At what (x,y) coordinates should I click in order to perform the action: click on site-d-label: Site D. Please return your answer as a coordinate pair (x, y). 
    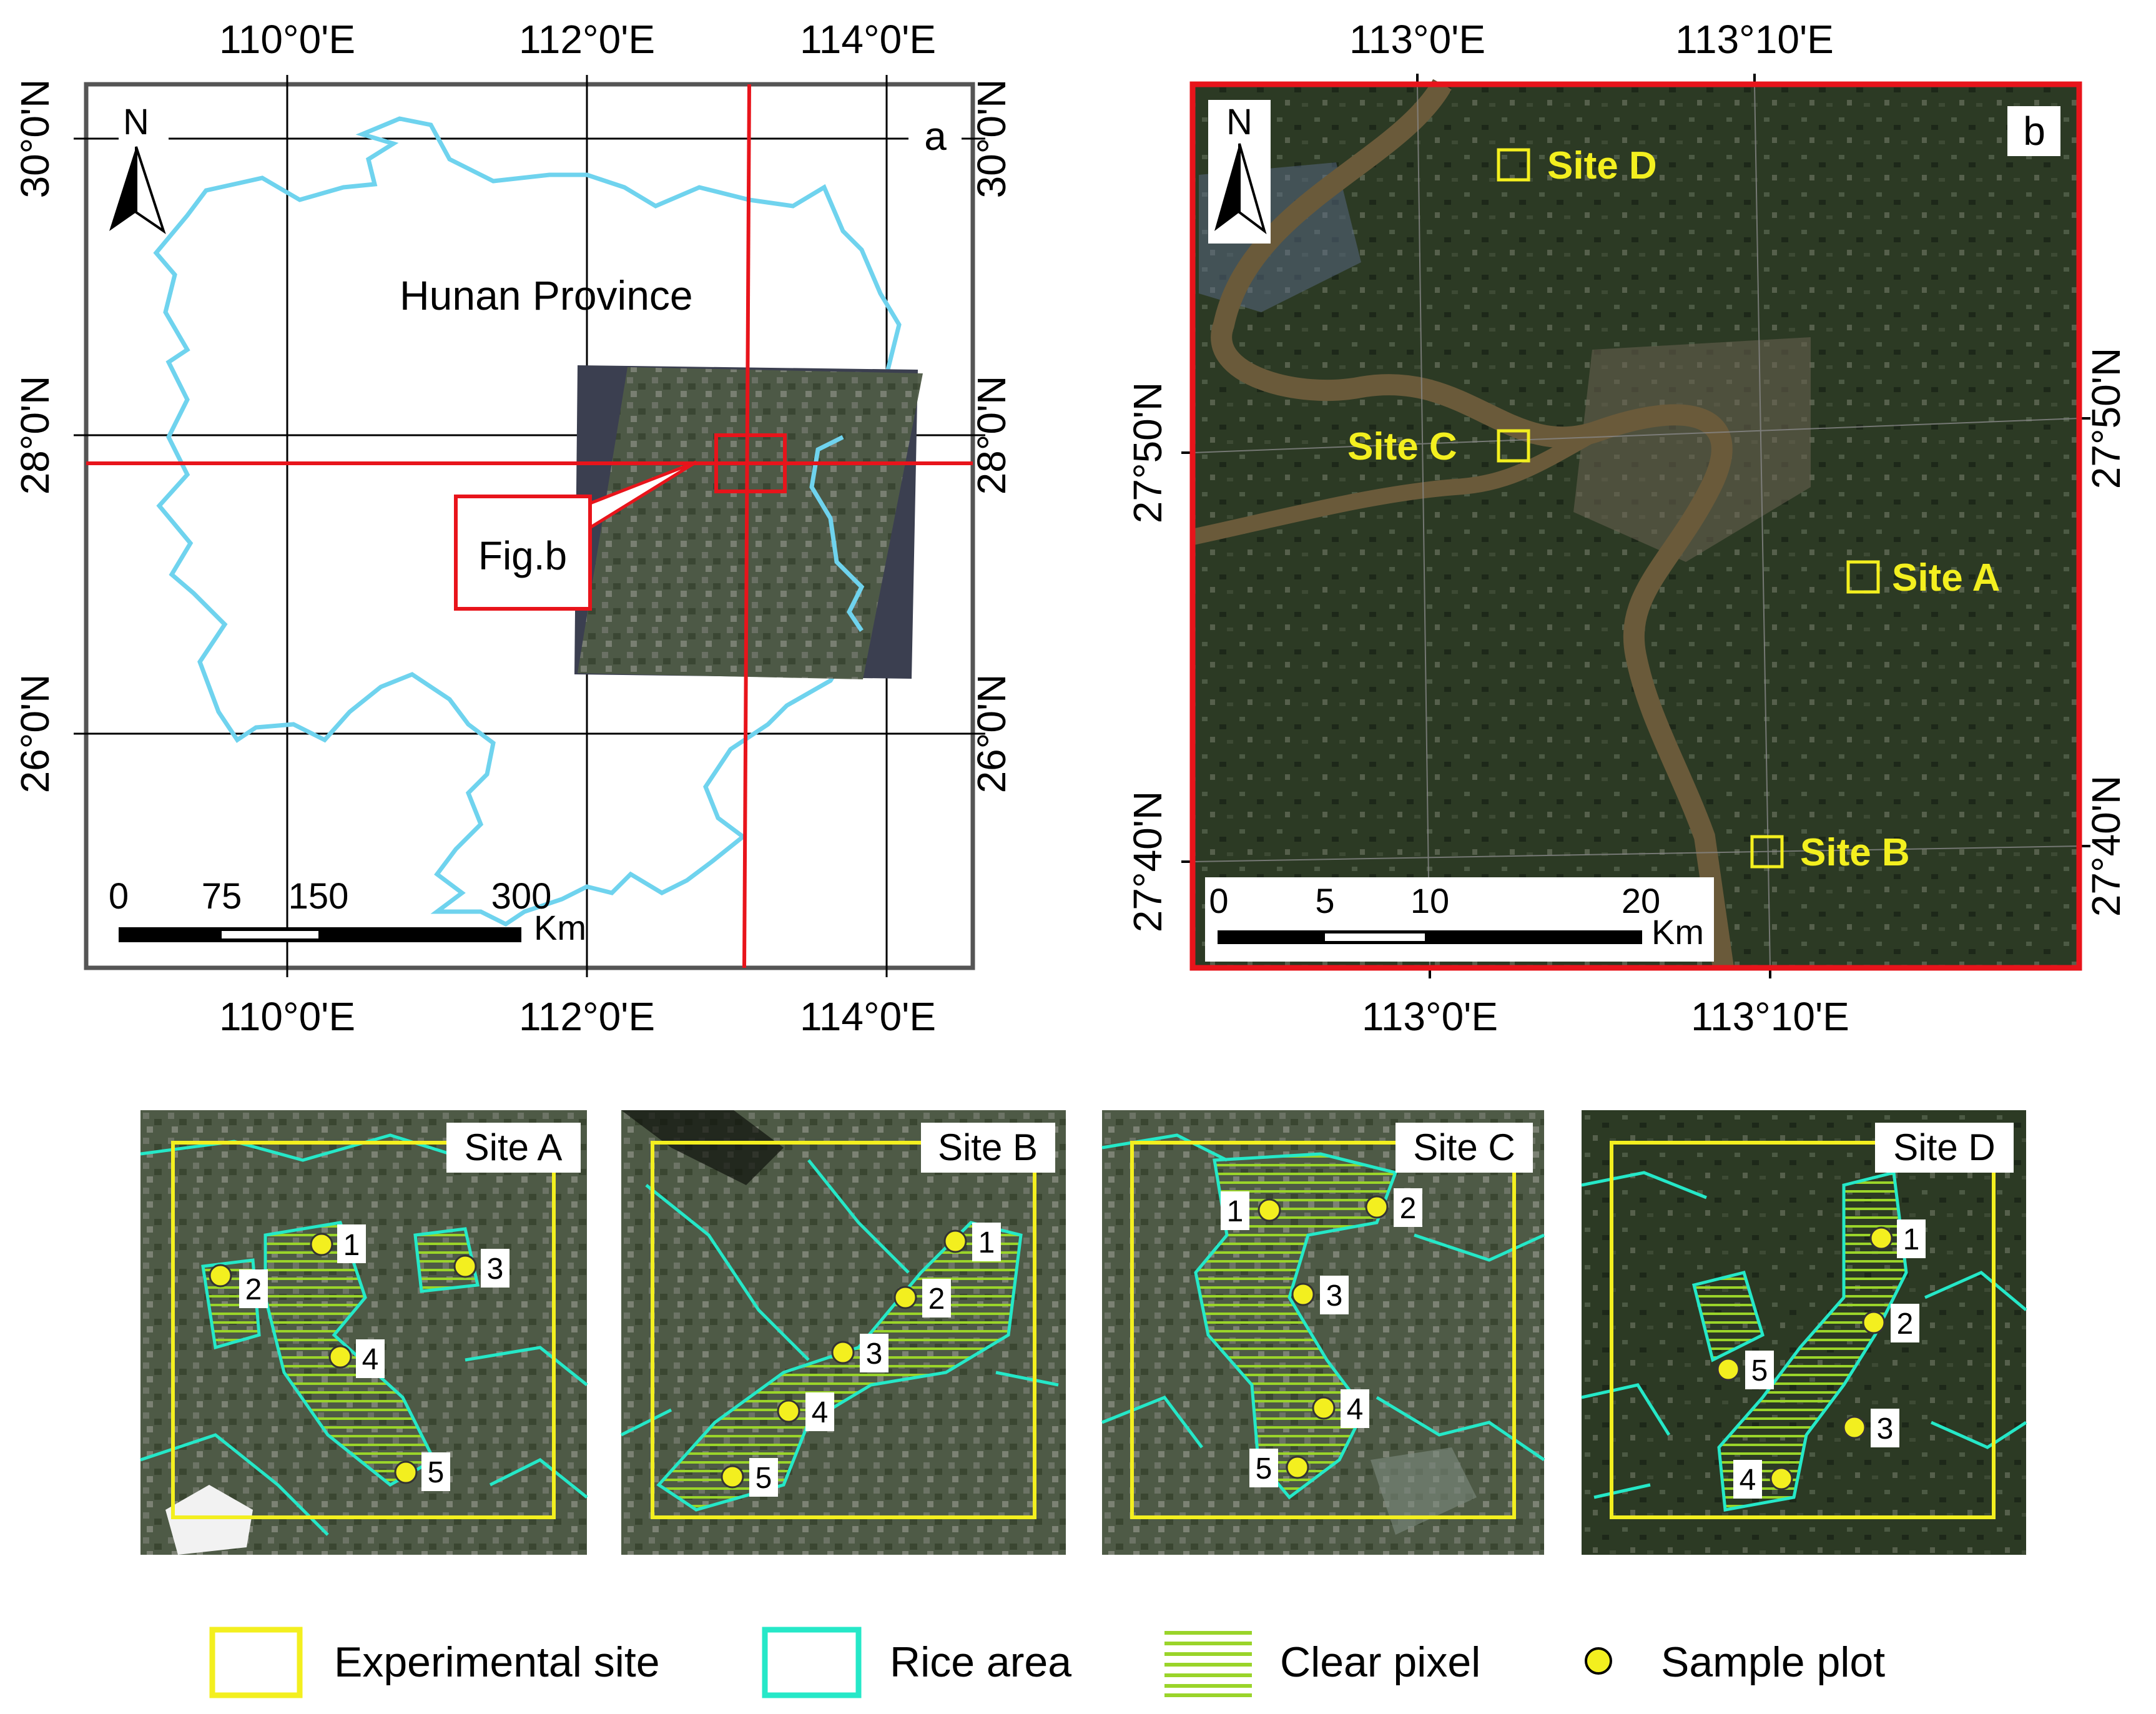
    Looking at the image, I should click on (1602, 165).